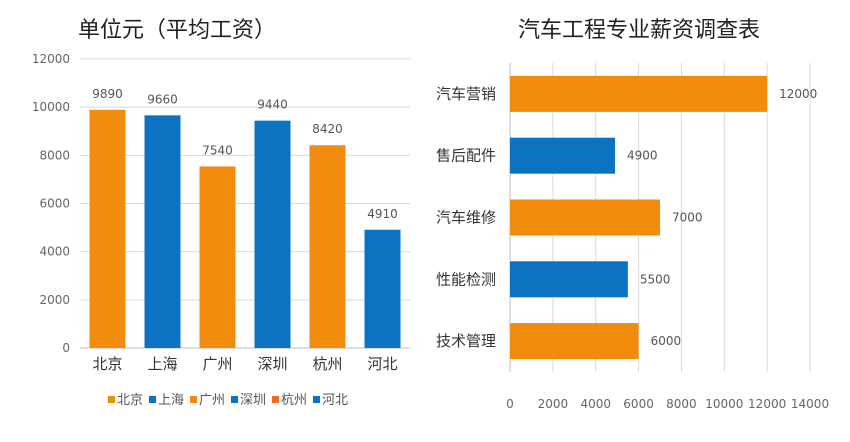 This screenshot has height=442, width=850. Describe the element at coordinates (327, 364) in the screenshot. I see `x-category-label: 杭州` at that location.